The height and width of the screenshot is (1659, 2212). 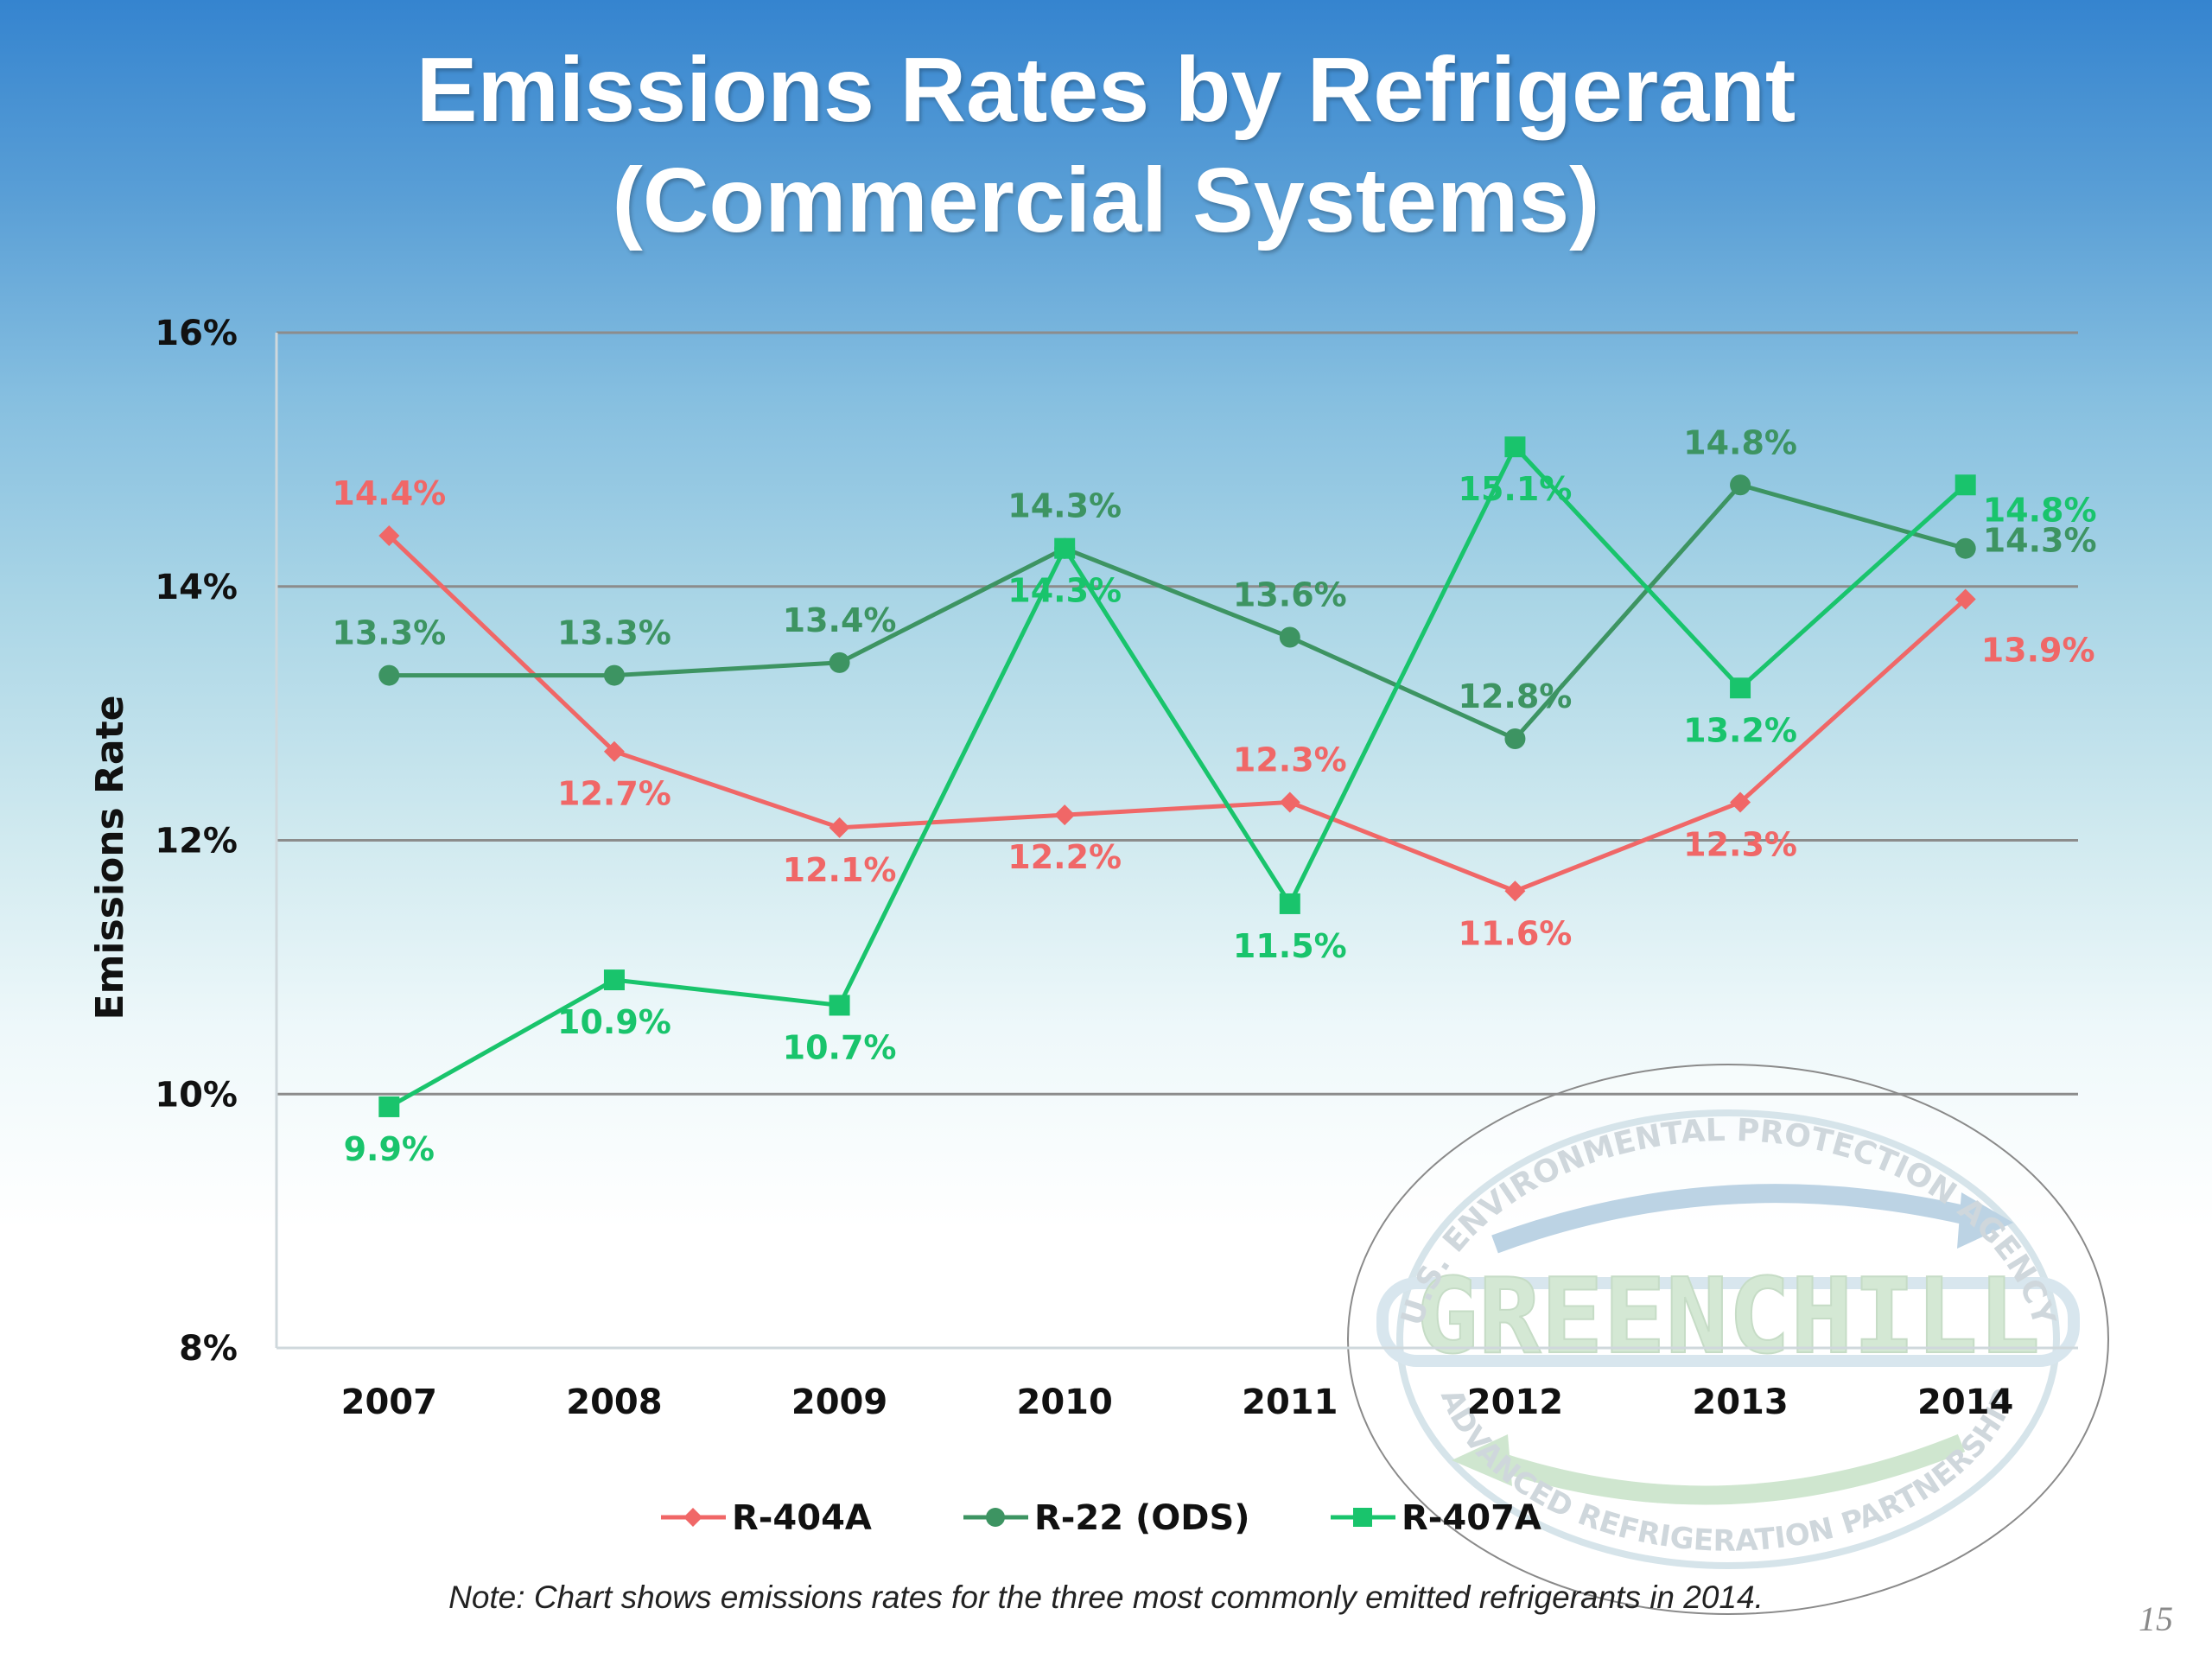 I want to click on x-tick-label: 2010, so click(x=1065, y=1402).